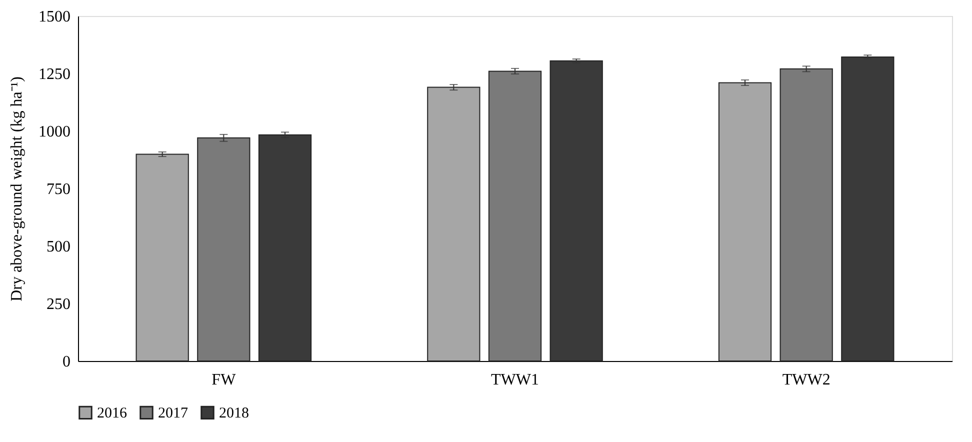  What do you see at coordinates (173, 414) in the screenshot?
I see `legend-label: 2017` at bounding box center [173, 414].